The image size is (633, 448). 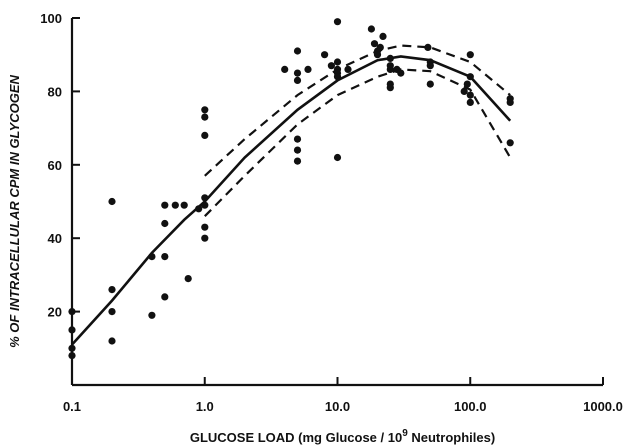 I want to click on y-tick-label: 100, so click(x=51, y=18).